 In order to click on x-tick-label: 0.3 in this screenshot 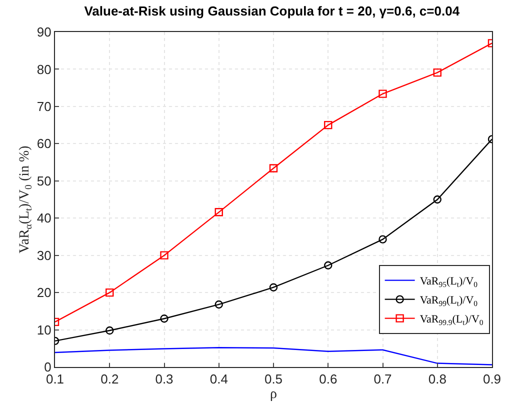, I will do `click(164, 379)`.